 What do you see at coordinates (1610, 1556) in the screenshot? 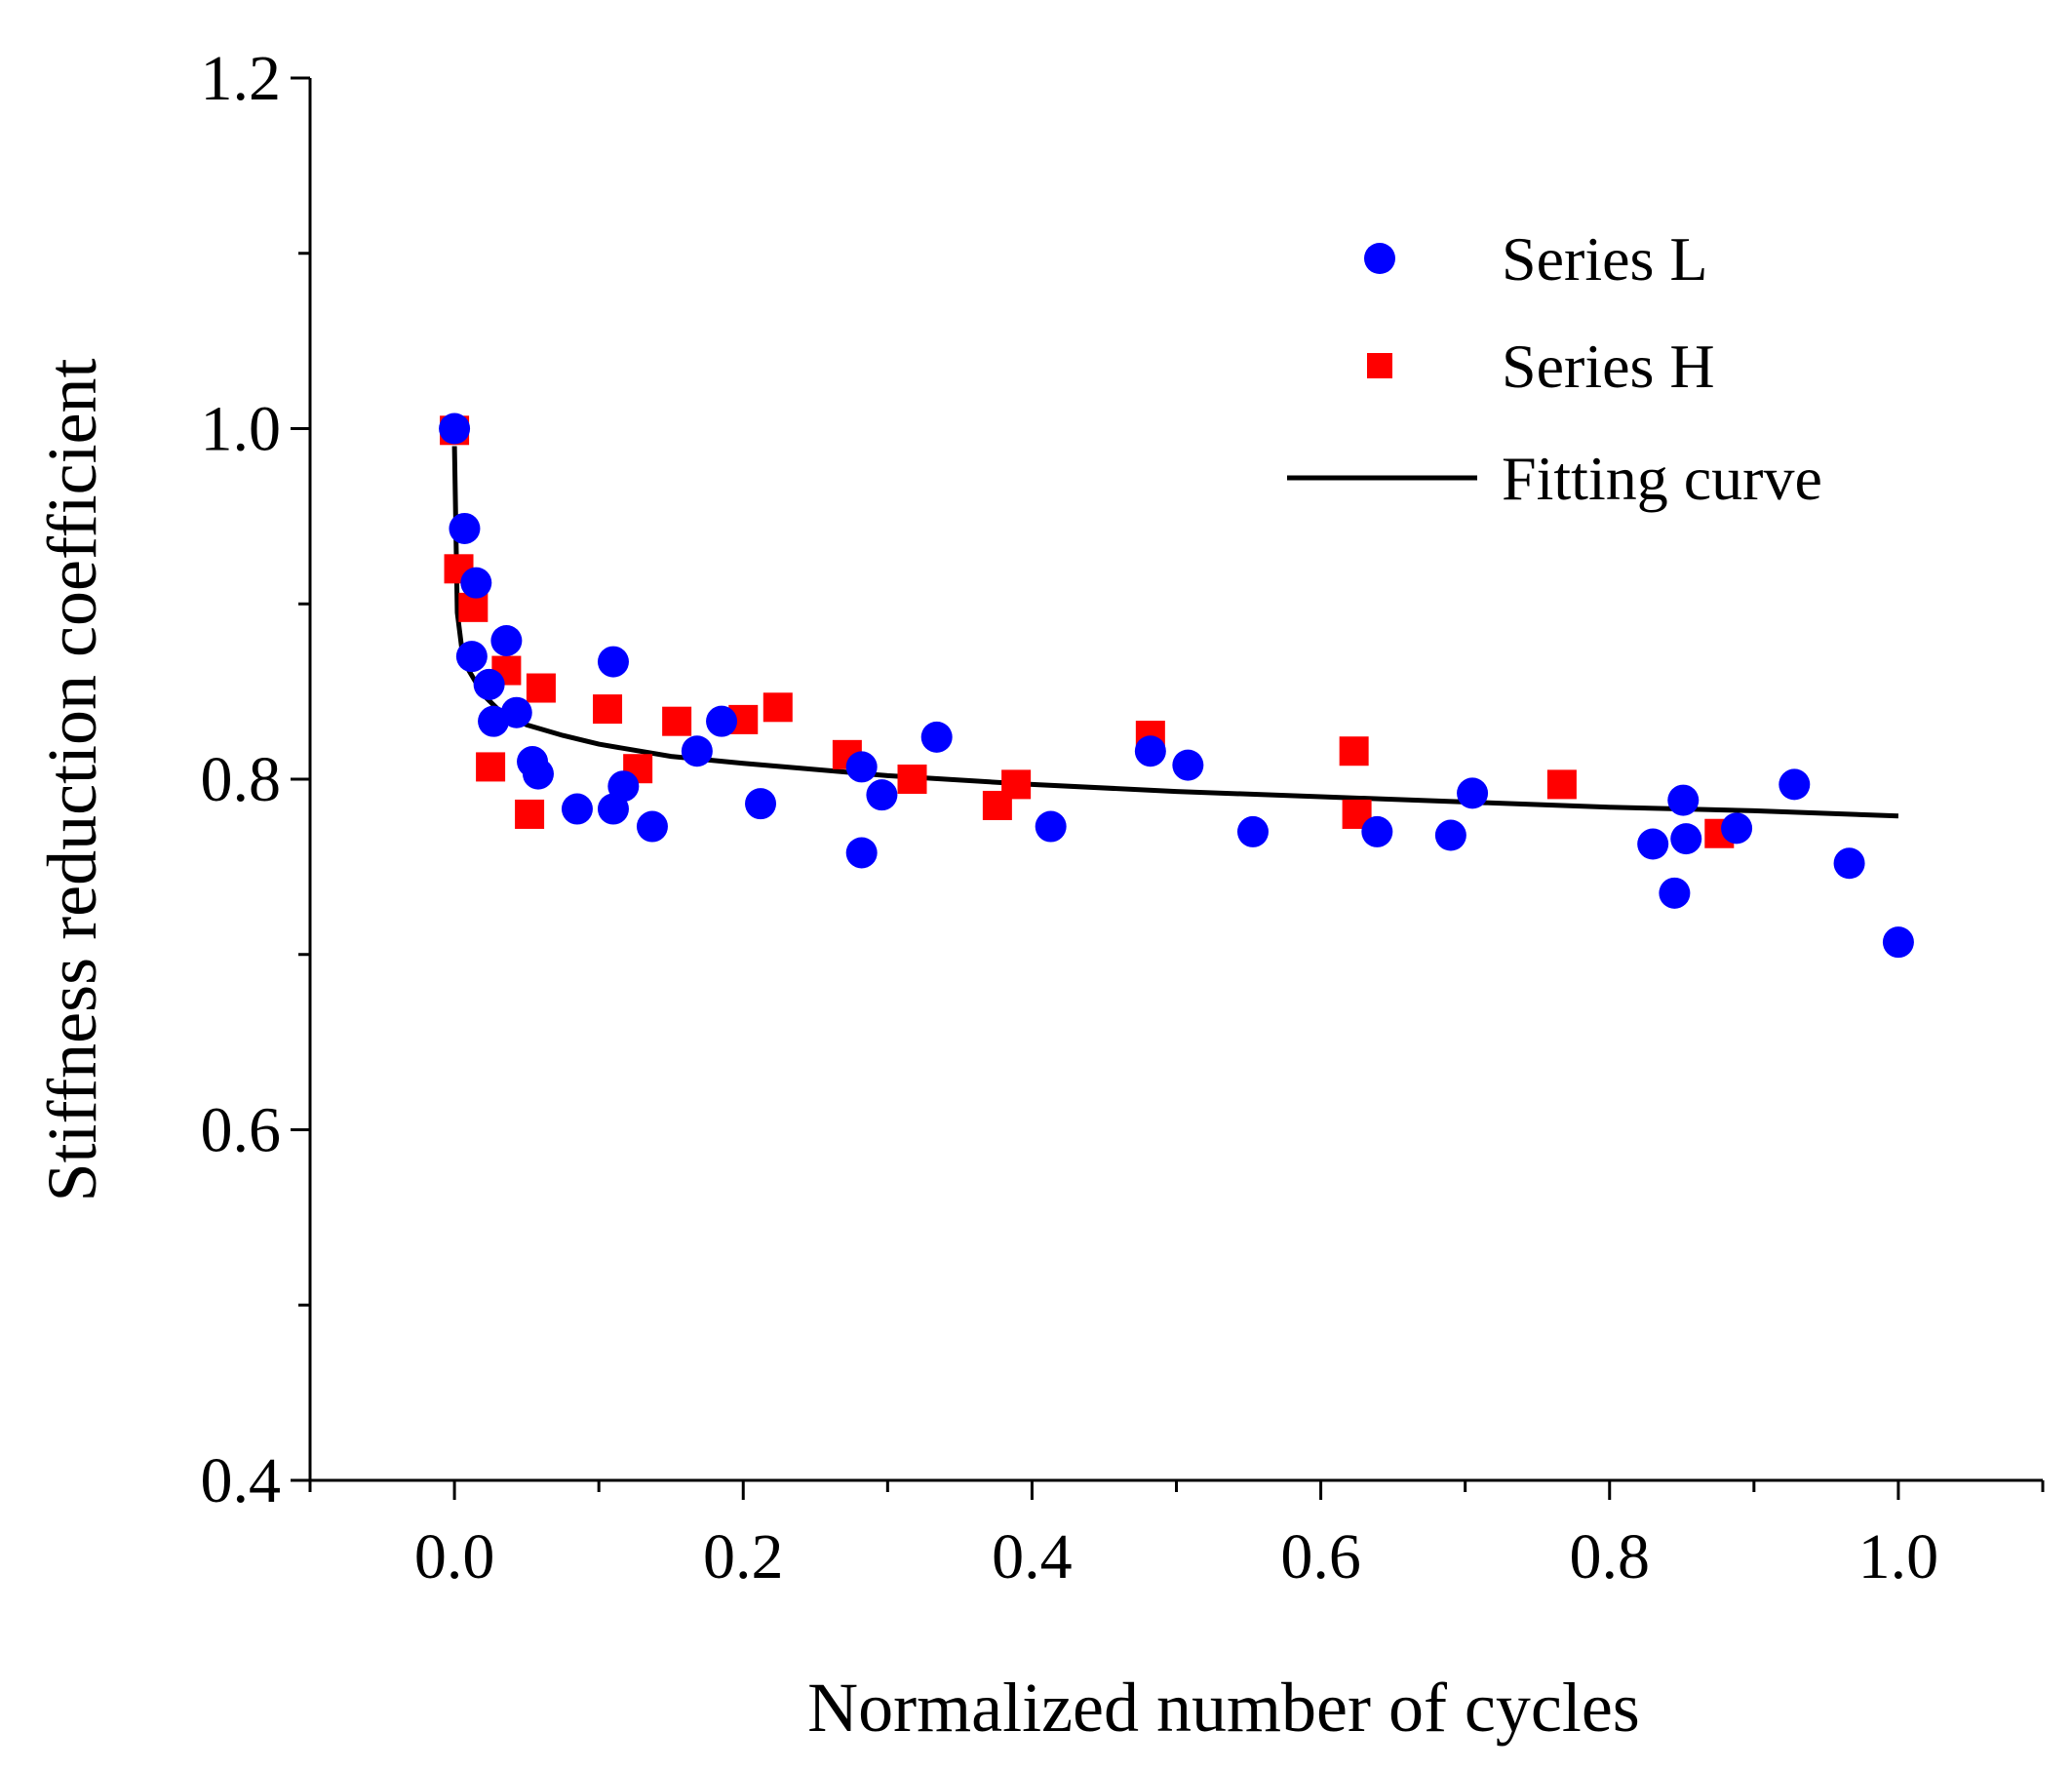
I see `x-tick-label: 0.8` at bounding box center [1610, 1556].